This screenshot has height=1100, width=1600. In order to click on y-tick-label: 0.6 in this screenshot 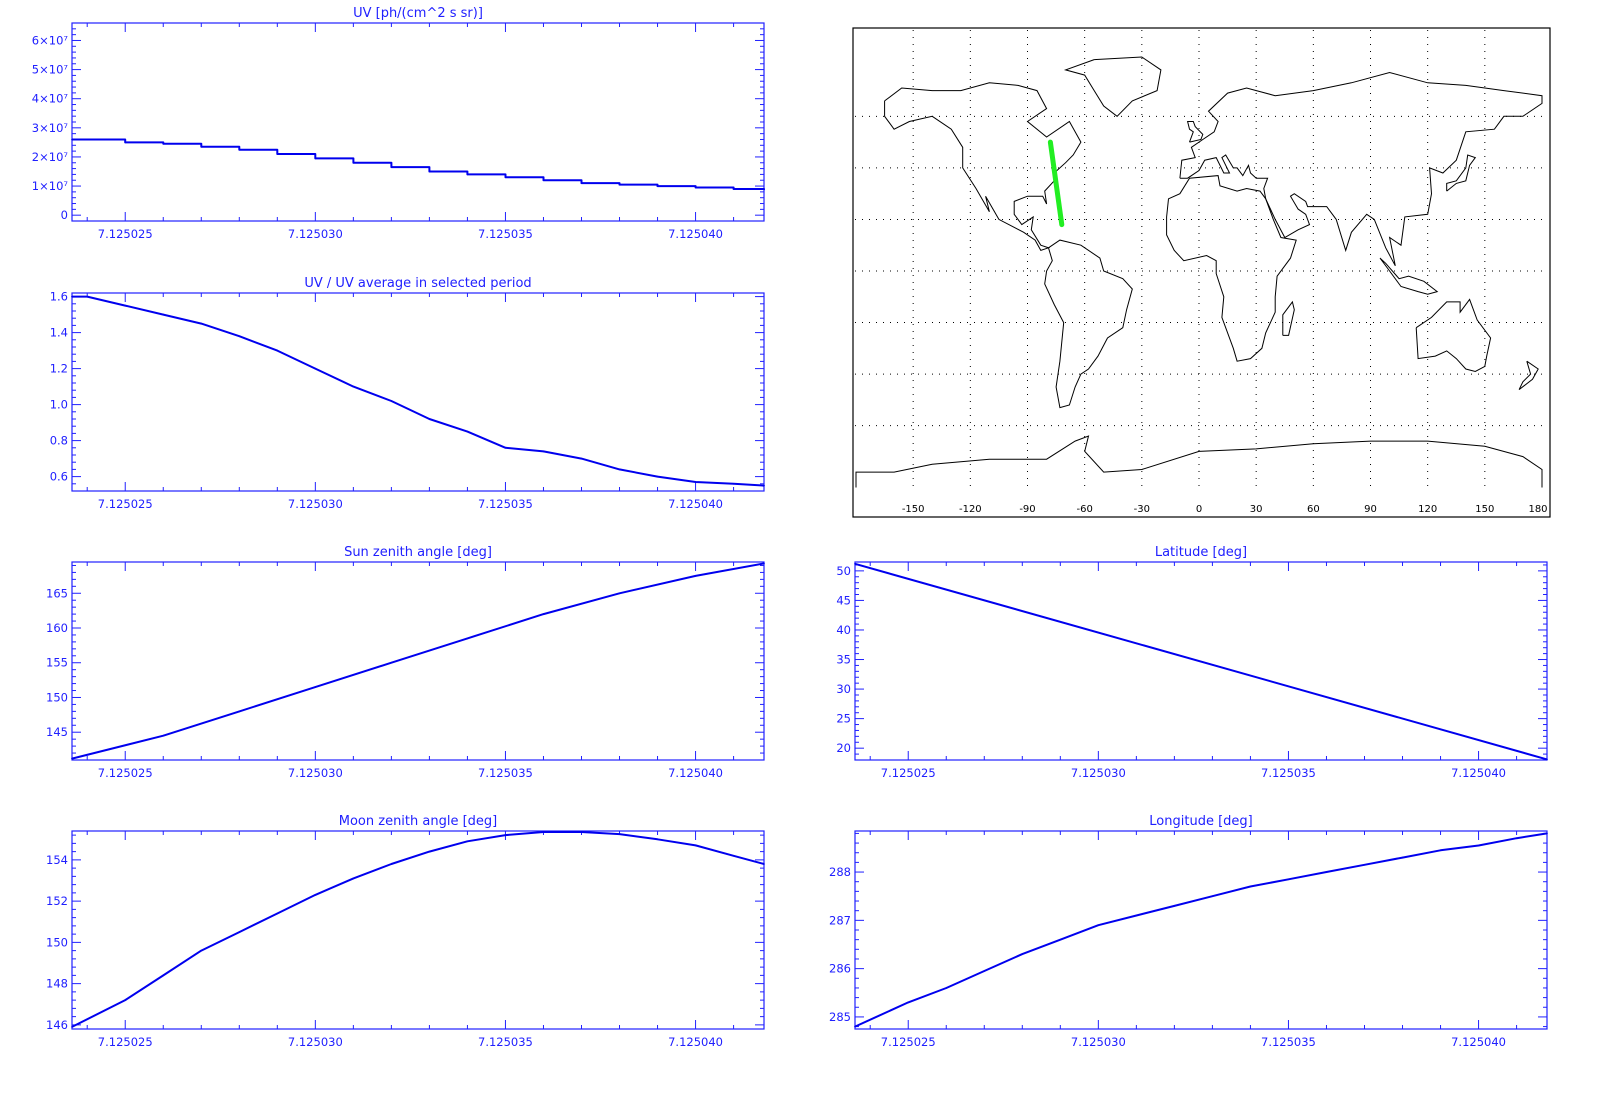, I will do `click(59, 477)`.